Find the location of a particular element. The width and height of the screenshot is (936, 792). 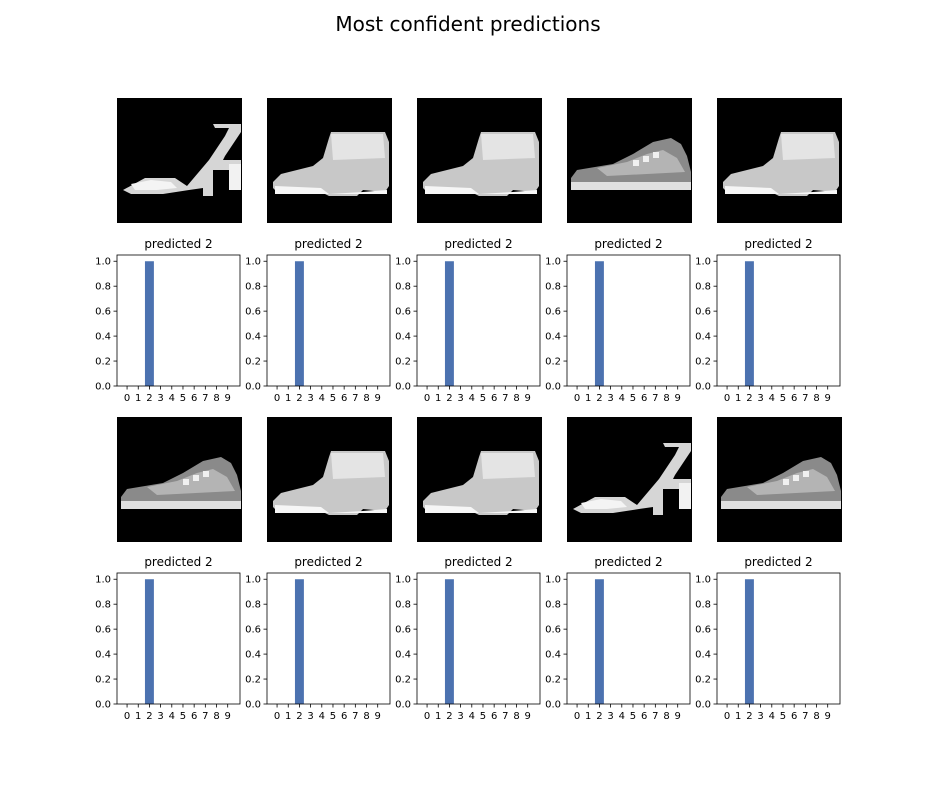

bar-chart-9: predicted 2 0 1 2 3 4 5 6 7 8 9 0.0 0.2 0.4 0.6 0.8 1.0 is located at coordinates (768, 638).